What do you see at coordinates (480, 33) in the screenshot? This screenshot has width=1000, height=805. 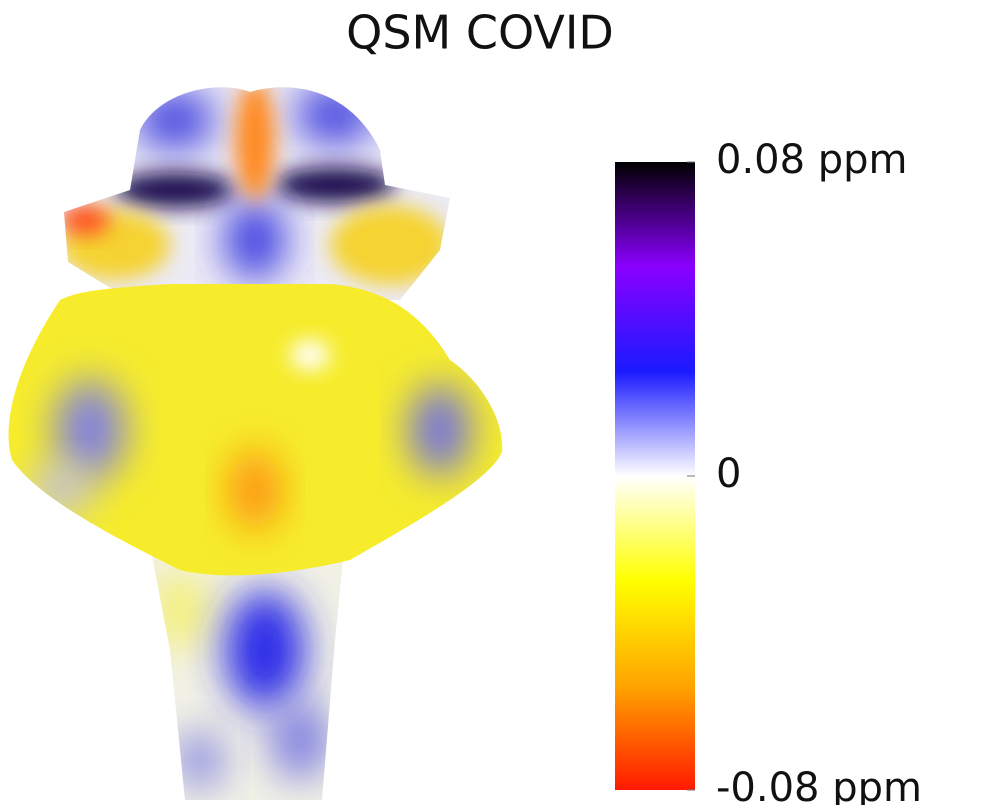 I see `chart-title: QSM COVID` at bounding box center [480, 33].